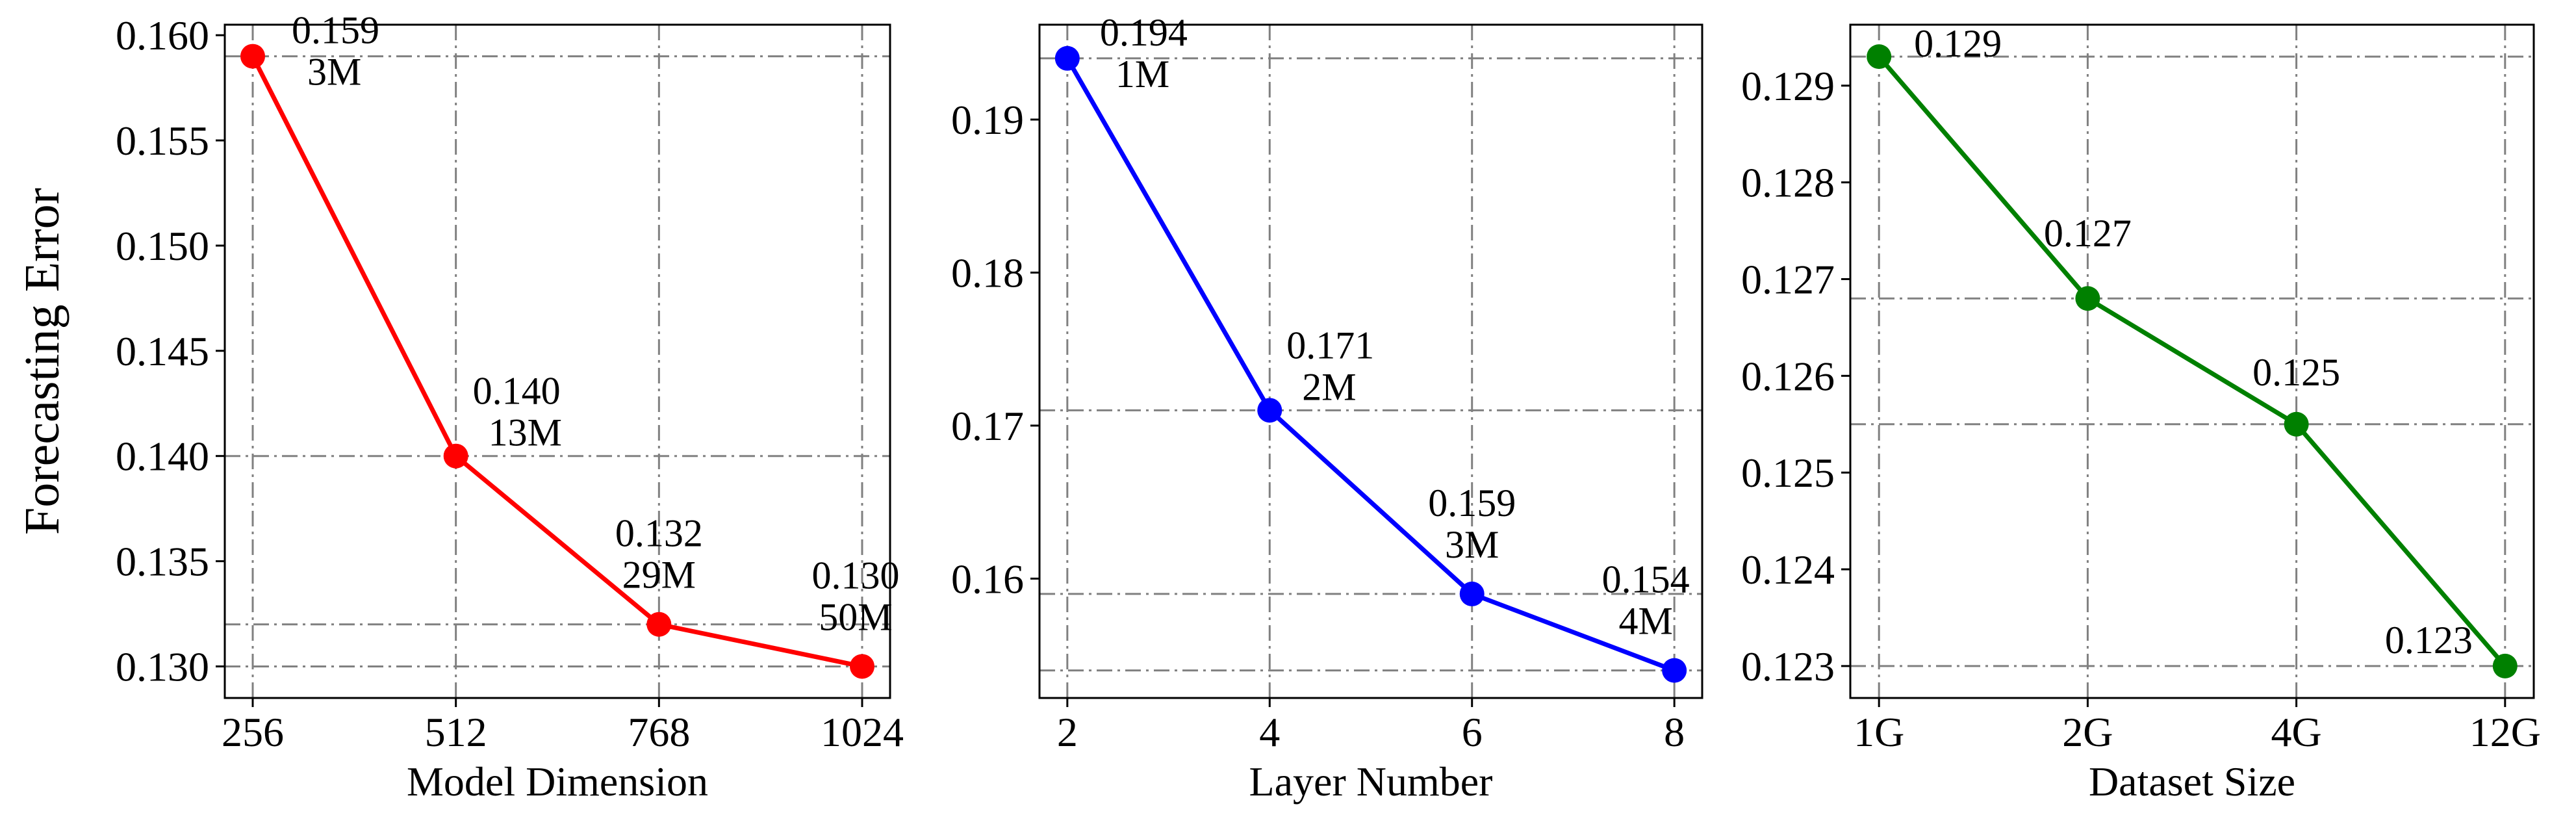 This screenshot has width=2576, height=813. What do you see at coordinates (162, 141) in the screenshot?
I see `y-tick-label: 0.155` at bounding box center [162, 141].